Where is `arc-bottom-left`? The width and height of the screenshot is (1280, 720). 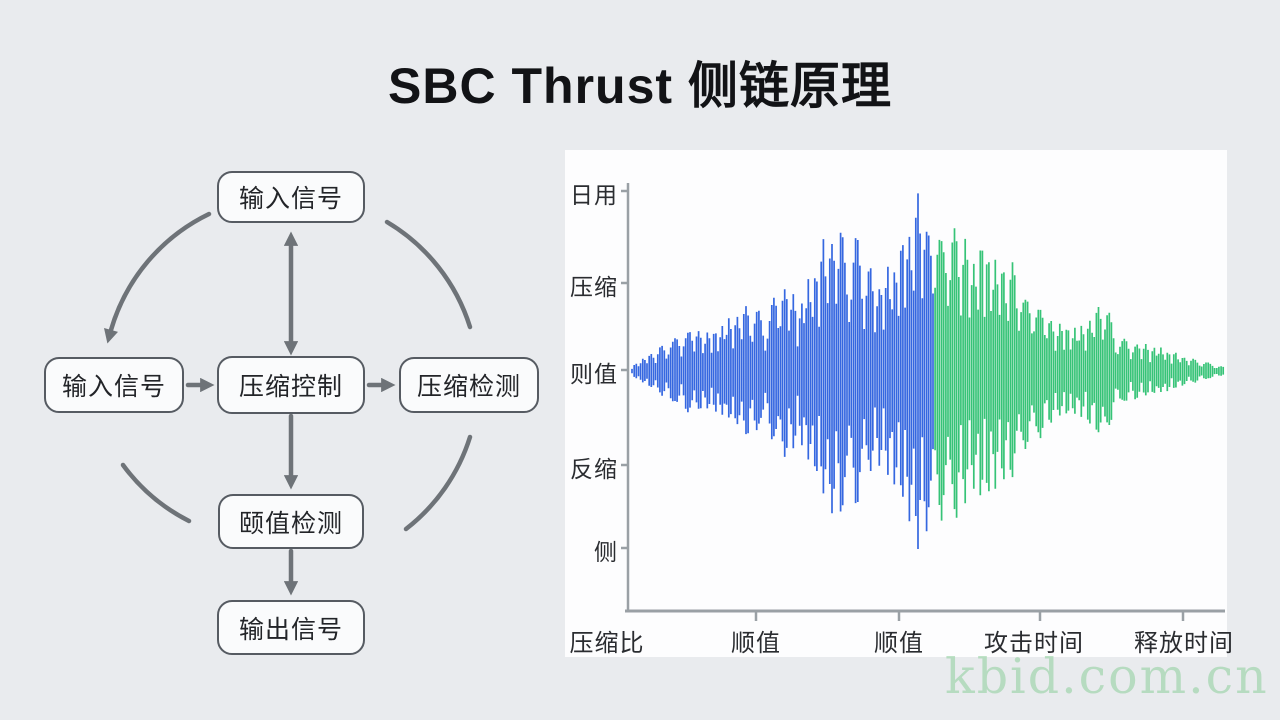
arc-bottom-left is located at coordinates (156, 493).